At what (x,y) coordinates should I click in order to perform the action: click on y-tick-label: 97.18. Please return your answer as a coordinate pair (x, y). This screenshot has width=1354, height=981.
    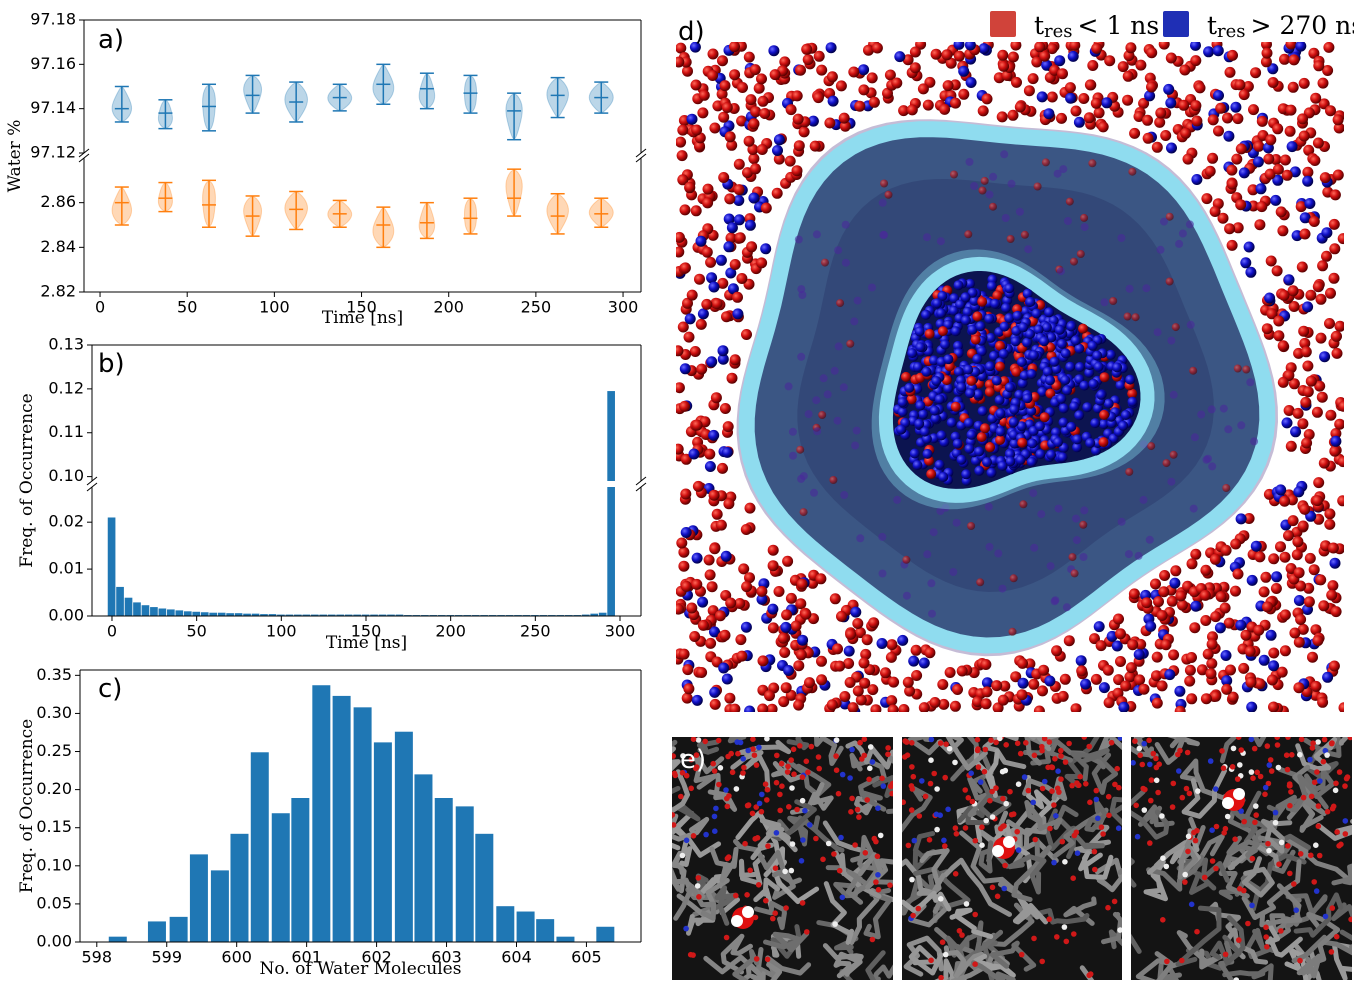
    Looking at the image, I should click on (53, 19).